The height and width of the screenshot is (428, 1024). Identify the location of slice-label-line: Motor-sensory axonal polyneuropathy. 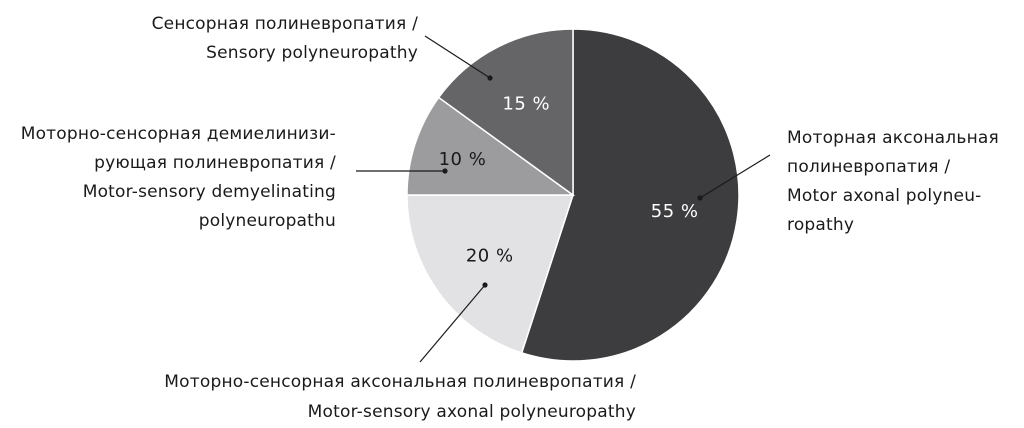
(472, 412).